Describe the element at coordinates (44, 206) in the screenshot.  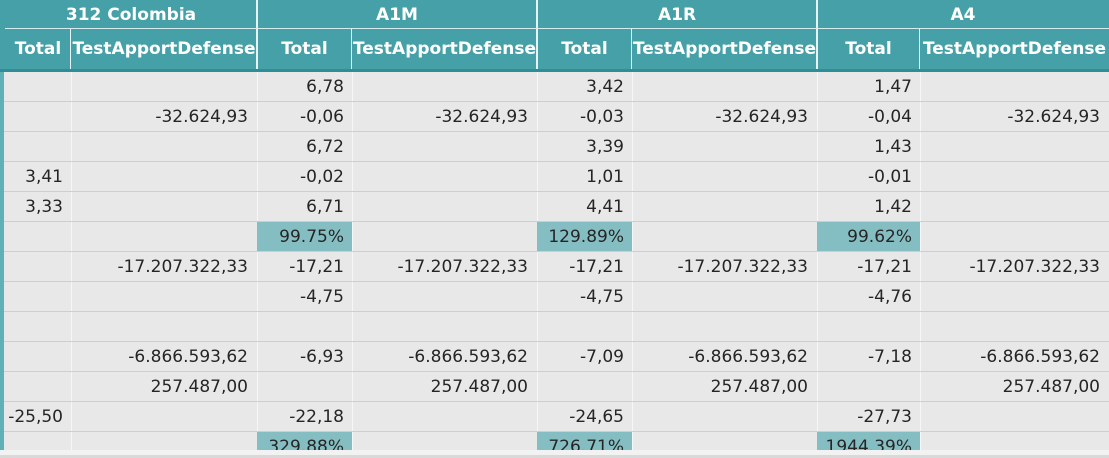
I see `table-cell: 3,33` at that location.